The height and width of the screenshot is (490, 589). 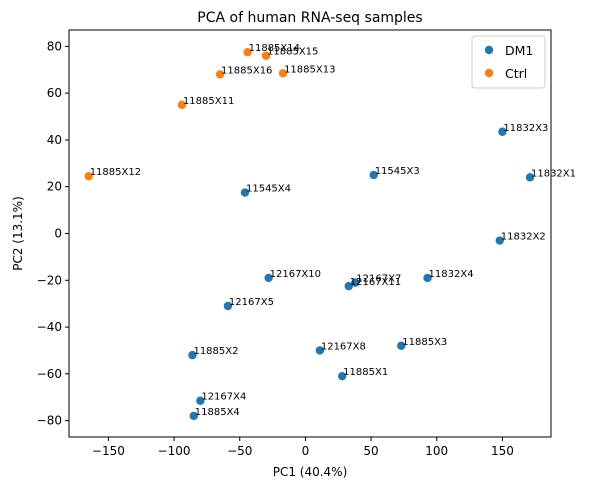 I want to click on x-tick-label: −50, so click(x=239, y=451).